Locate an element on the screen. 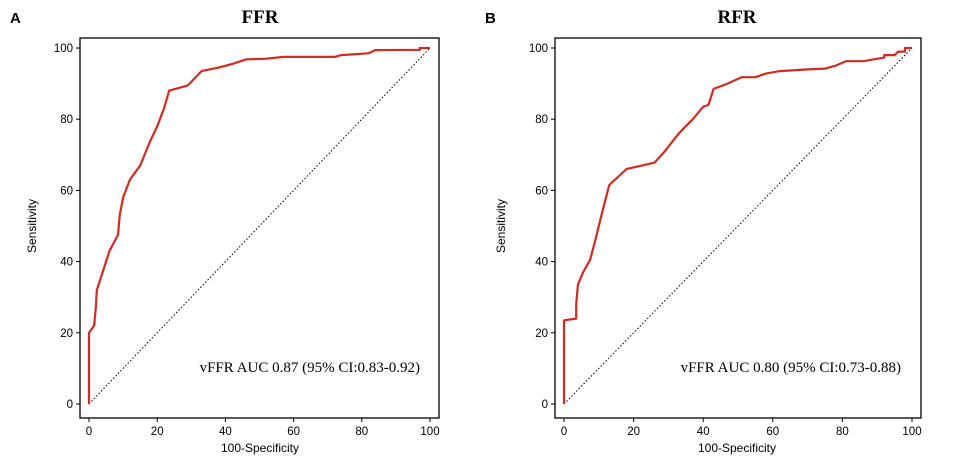 This screenshot has width=957, height=461. panel-label: A is located at coordinates (15, 18).